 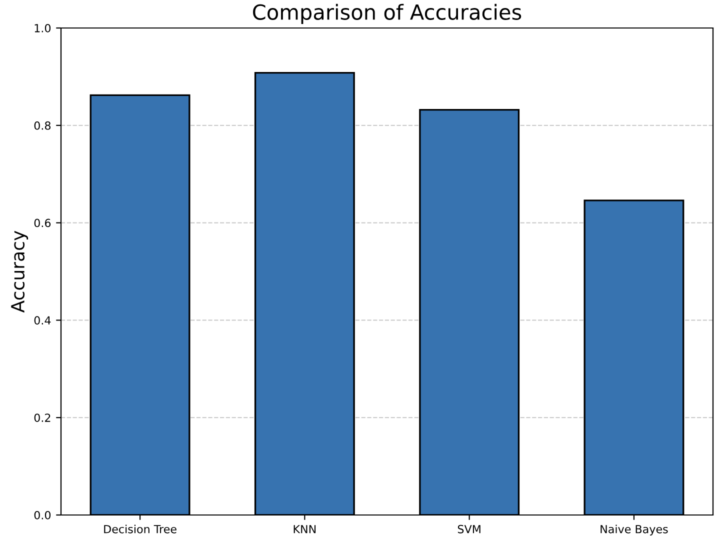 I want to click on y-tick-label: 0.2, so click(x=42, y=418).